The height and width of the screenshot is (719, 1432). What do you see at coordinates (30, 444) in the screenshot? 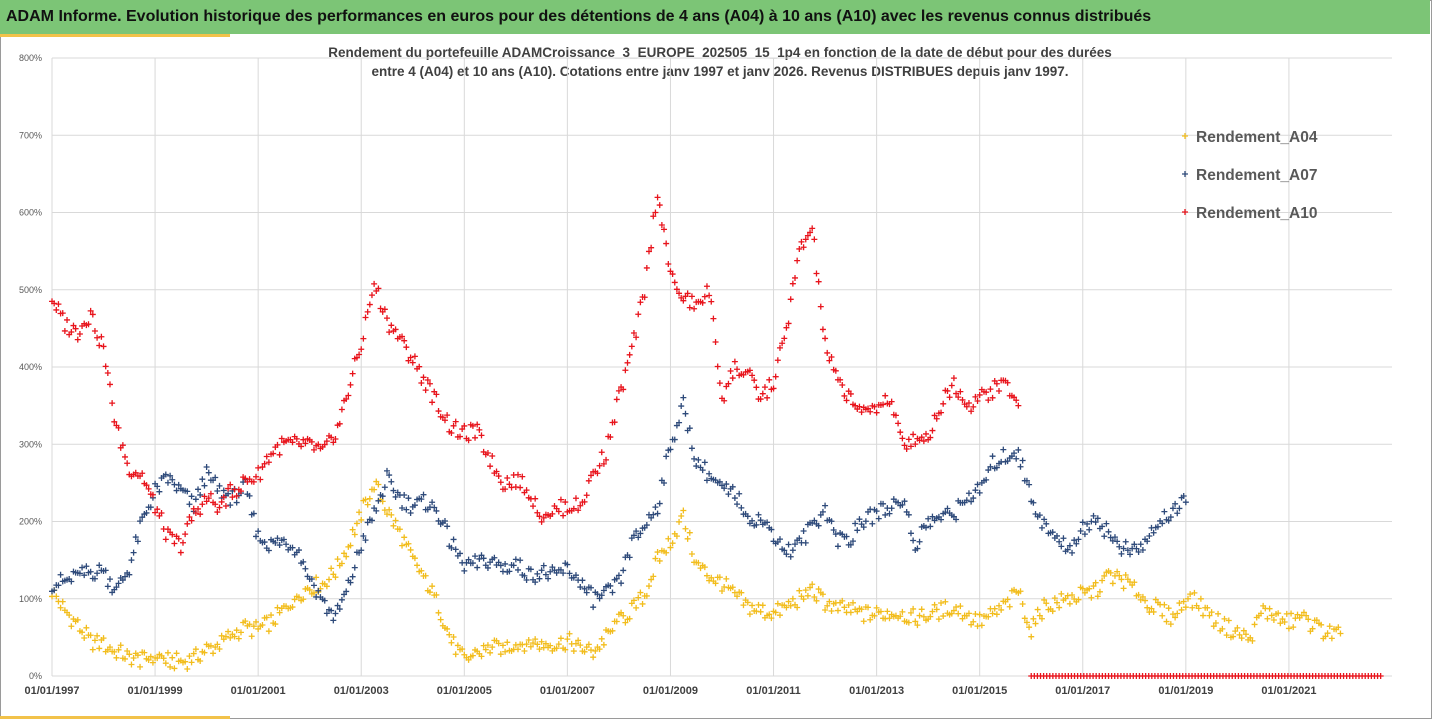
I see `y-tick-label: 300%` at bounding box center [30, 444].